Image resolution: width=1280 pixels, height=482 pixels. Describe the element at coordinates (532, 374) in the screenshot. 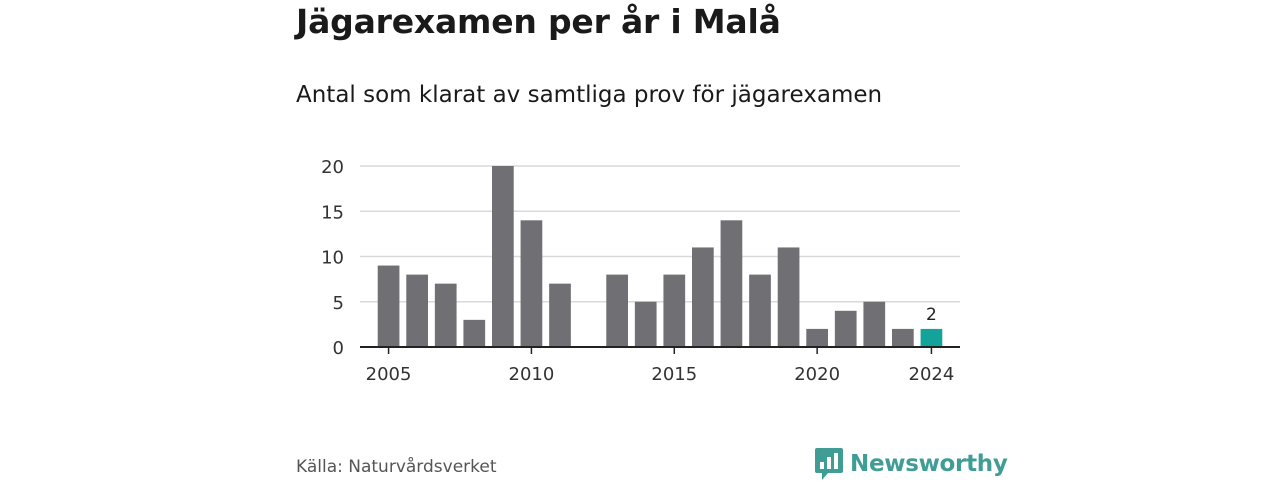

I see `x-tick-label: 2010` at that location.